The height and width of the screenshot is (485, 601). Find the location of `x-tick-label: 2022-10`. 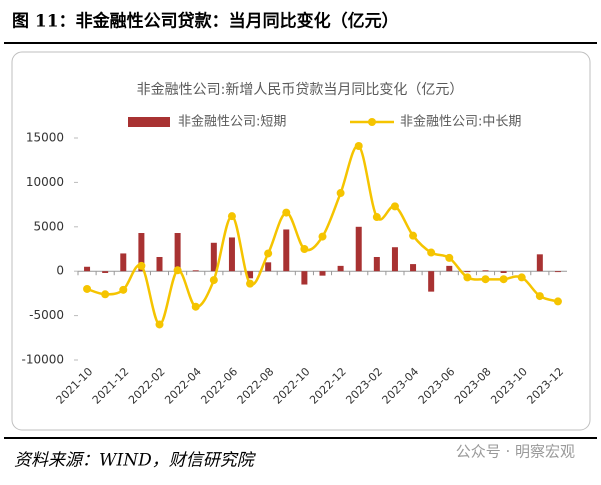

x-tick-label: 2022-10 is located at coordinates (292, 386).